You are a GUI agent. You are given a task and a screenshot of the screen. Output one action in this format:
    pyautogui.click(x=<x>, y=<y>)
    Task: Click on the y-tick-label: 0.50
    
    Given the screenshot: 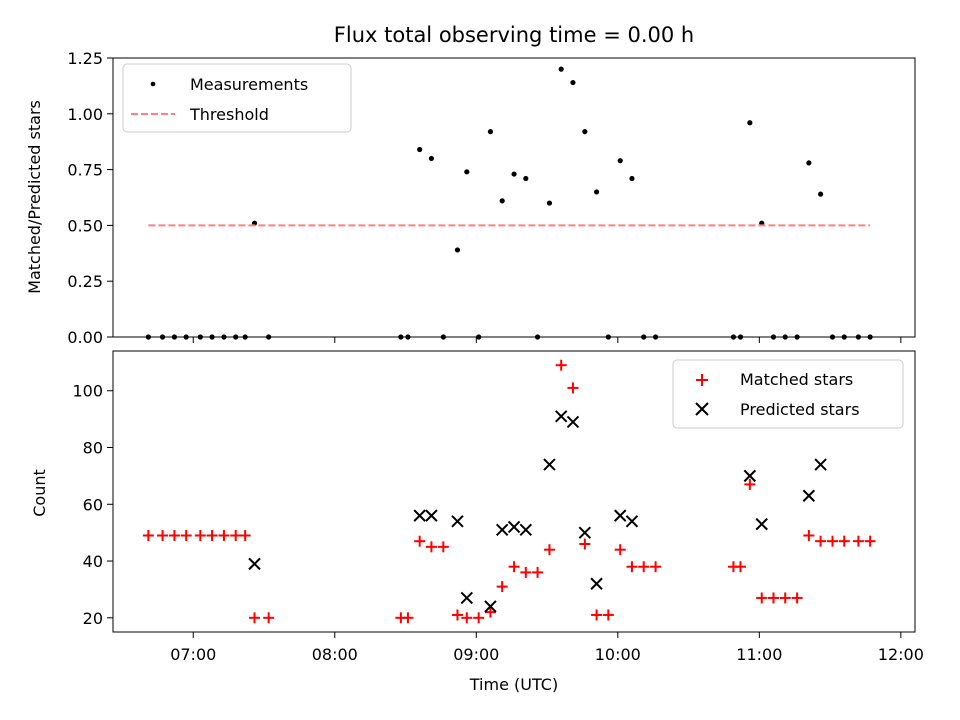 What is the action you would take?
    pyautogui.click(x=85, y=225)
    